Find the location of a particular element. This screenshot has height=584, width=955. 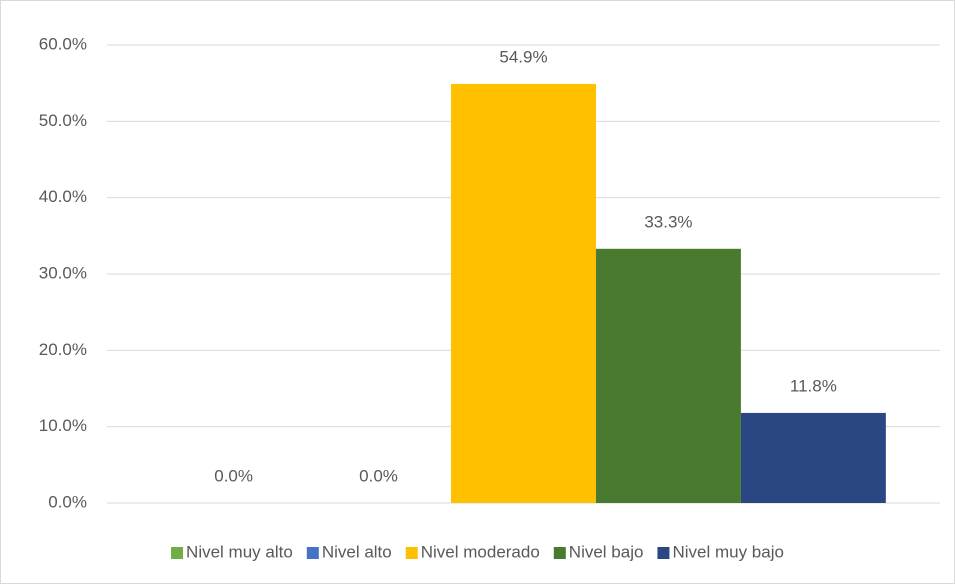

data-label: 11.8% is located at coordinates (813, 385).